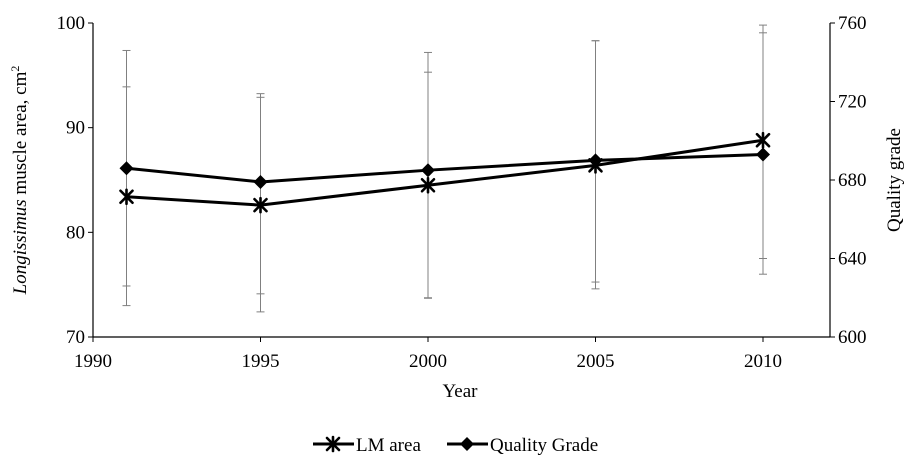 The height and width of the screenshot is (459, 912). What do you see at coordinates (763, 361) in the screenshot?
I see `x-tick-label: 2010` at bounding box center [763, 361].